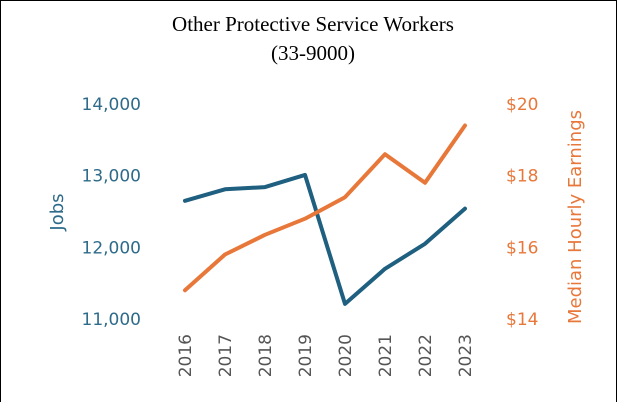  Describe the element at coordinates (575, 217) in the screenshot. I see `y-axis-right-label: Median Hourly Earnings` at that location.